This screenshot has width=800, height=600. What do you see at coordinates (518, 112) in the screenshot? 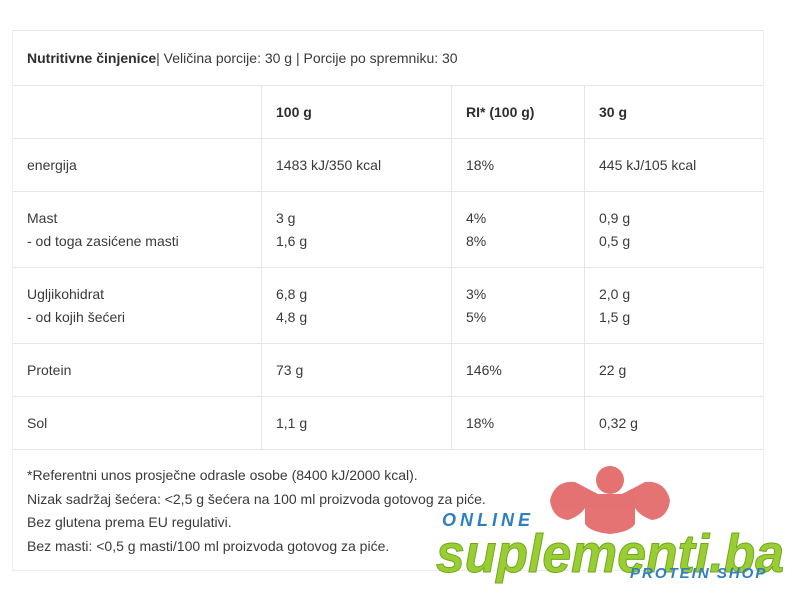
I see `column-header-ri: RI* (100 g)` at bounding box center [518, 112].